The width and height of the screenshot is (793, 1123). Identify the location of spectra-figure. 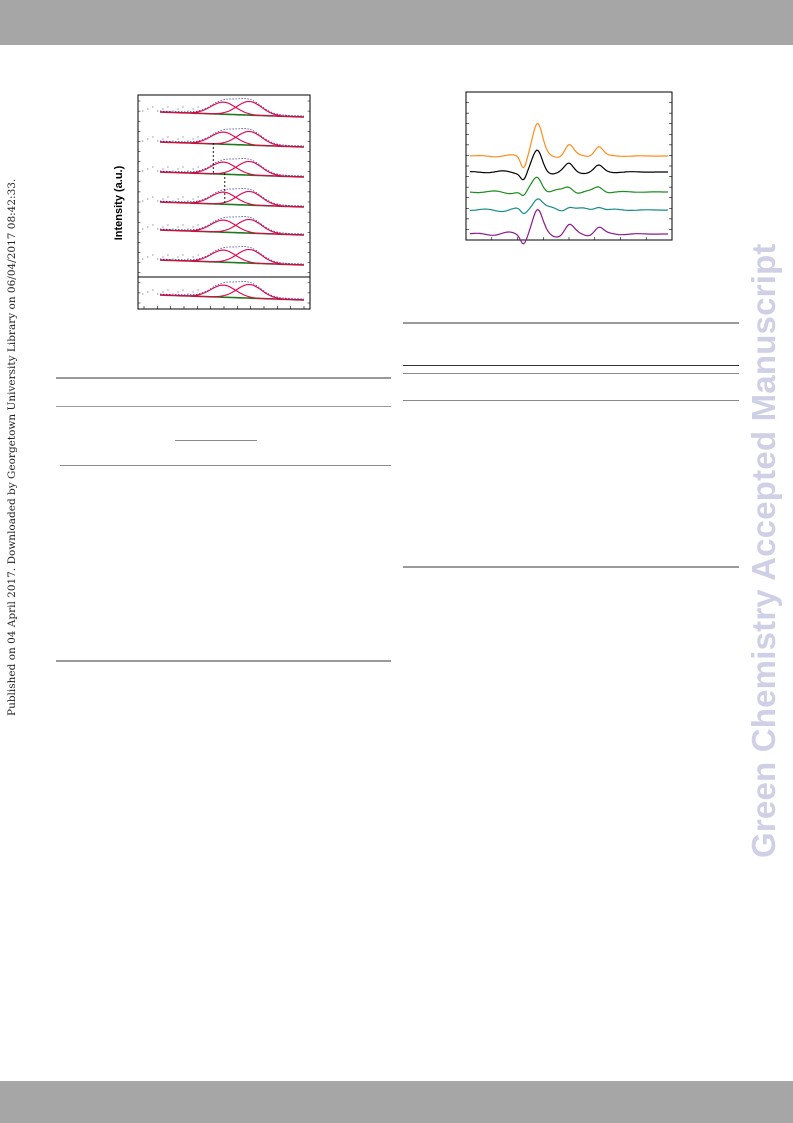
(569, 168).